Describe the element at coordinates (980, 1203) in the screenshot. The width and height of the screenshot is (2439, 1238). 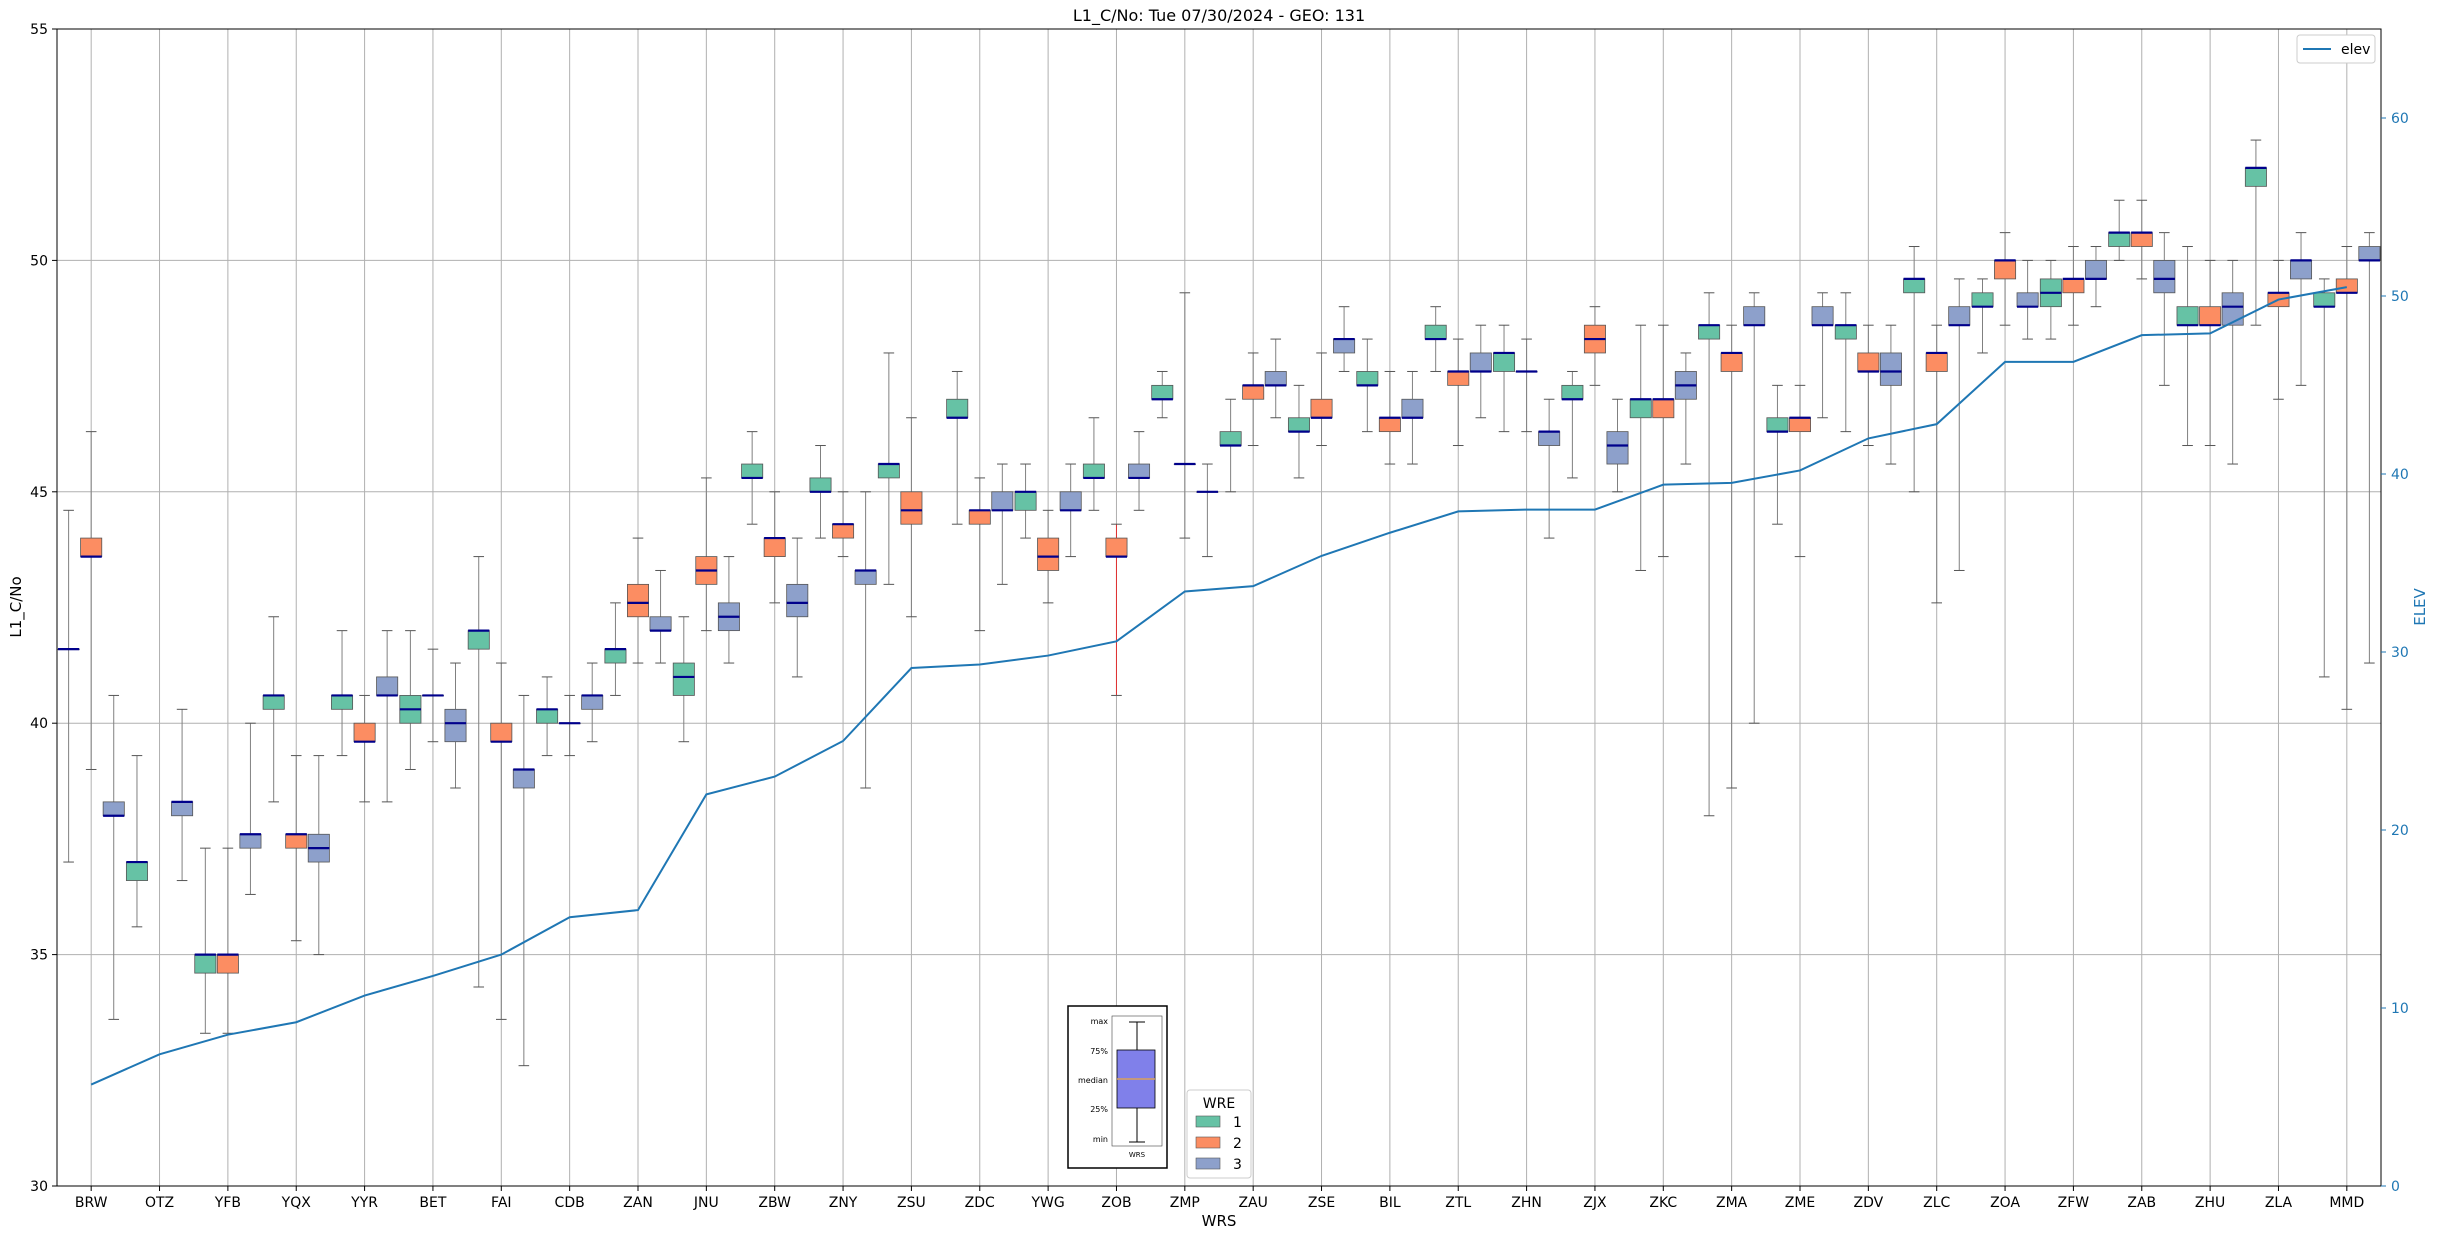
I see `x-tick-label: ZDC` at that location.